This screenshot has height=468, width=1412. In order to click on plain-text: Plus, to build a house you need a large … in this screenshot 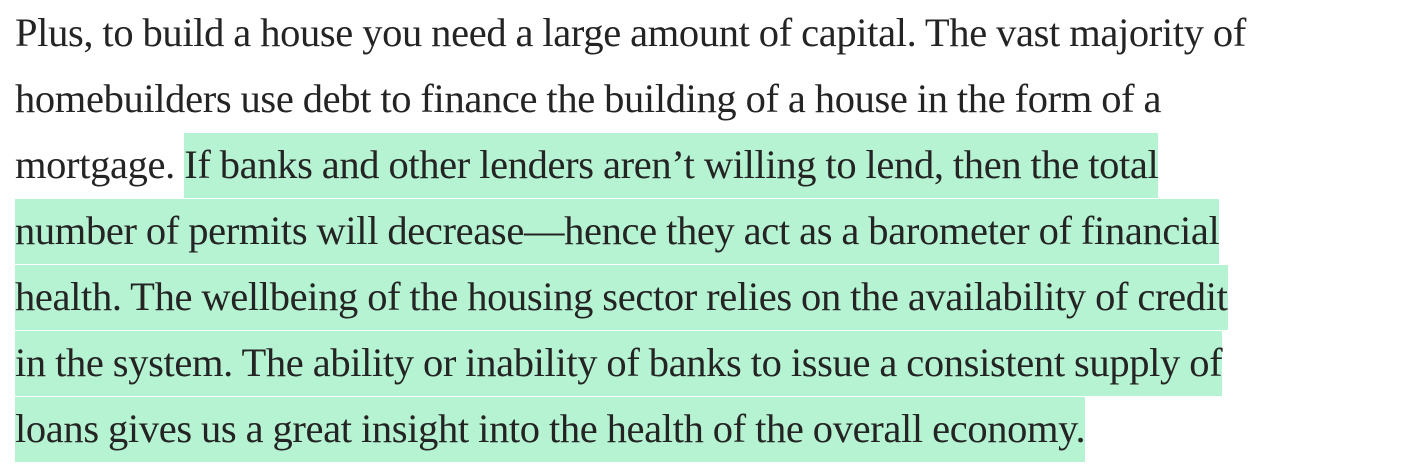, I will do `click(630, 32)`.